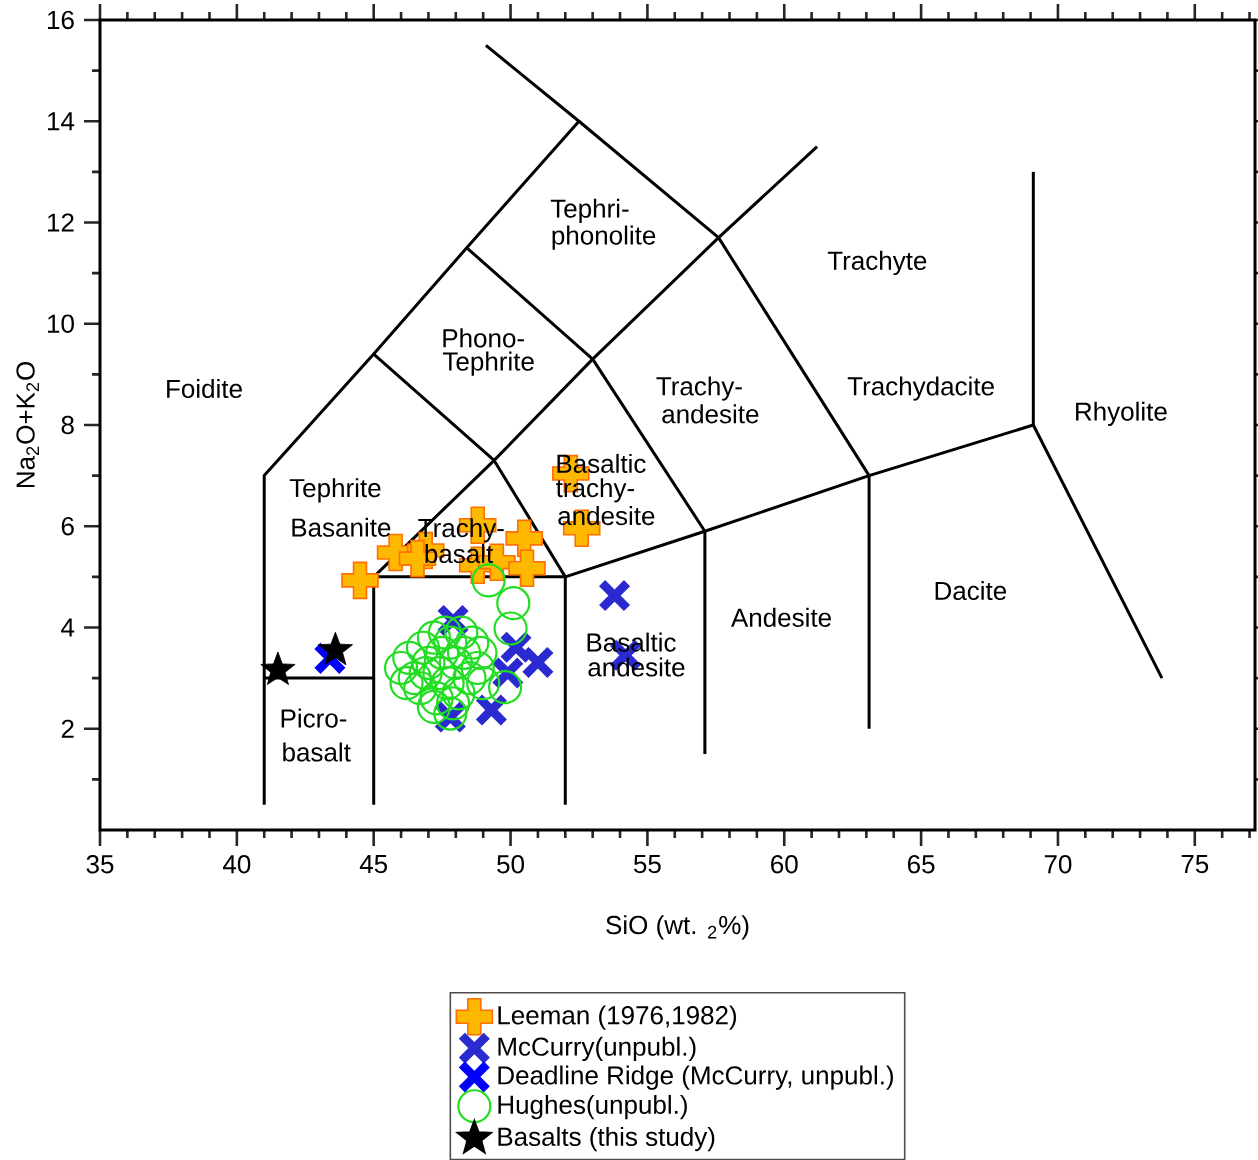  I want to click on legend-label: McCurry(unpubl.), so click(597, 1049).